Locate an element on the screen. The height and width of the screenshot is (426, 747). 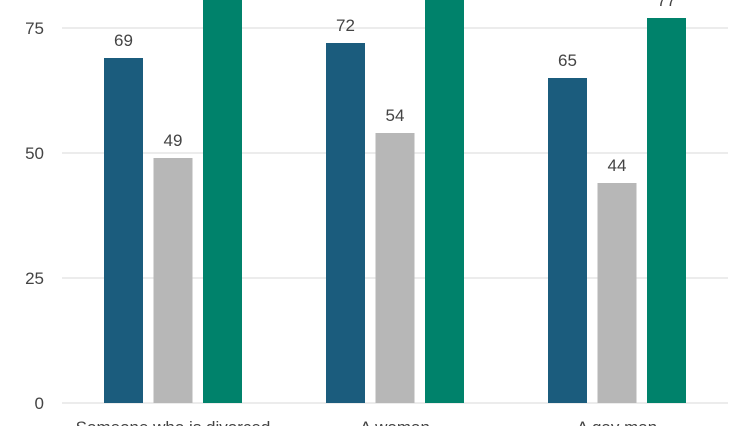
category-label: A woman is located at coordinates (395, 422).